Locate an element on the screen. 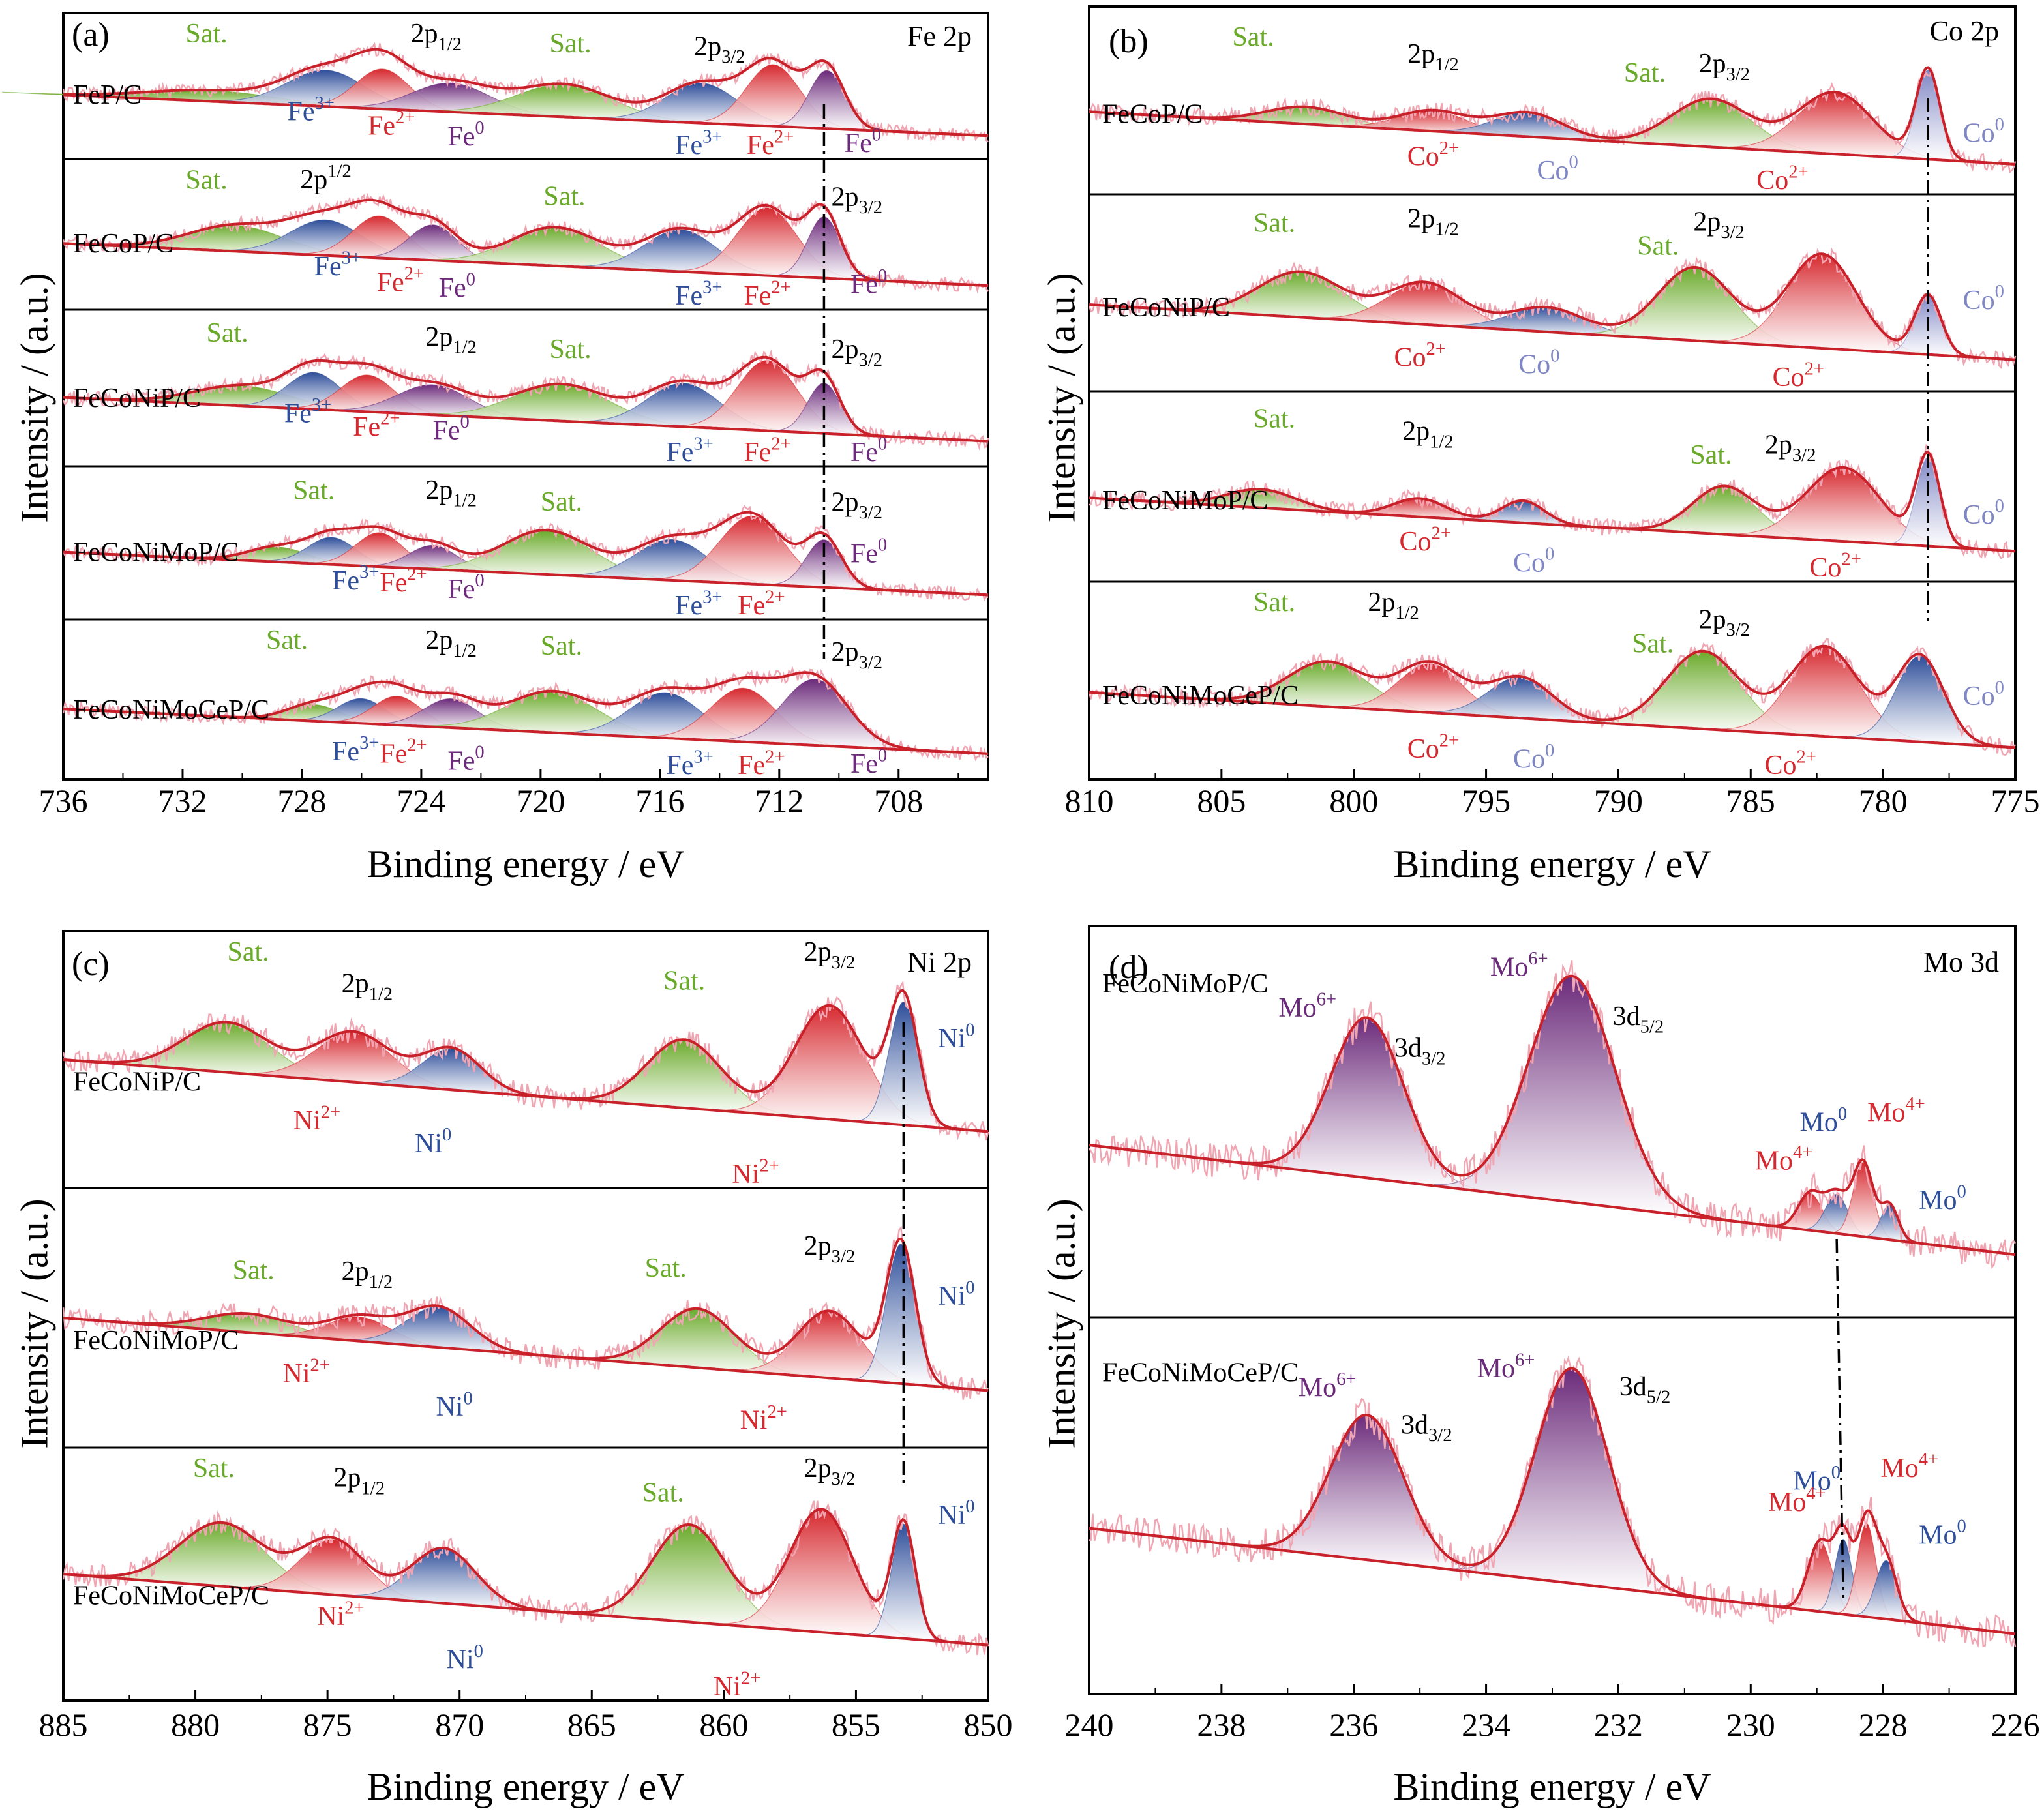 Image resolution: width=2044 pixels, height=1818 pixels. reference-line is located at coordinates (1840, 1418).